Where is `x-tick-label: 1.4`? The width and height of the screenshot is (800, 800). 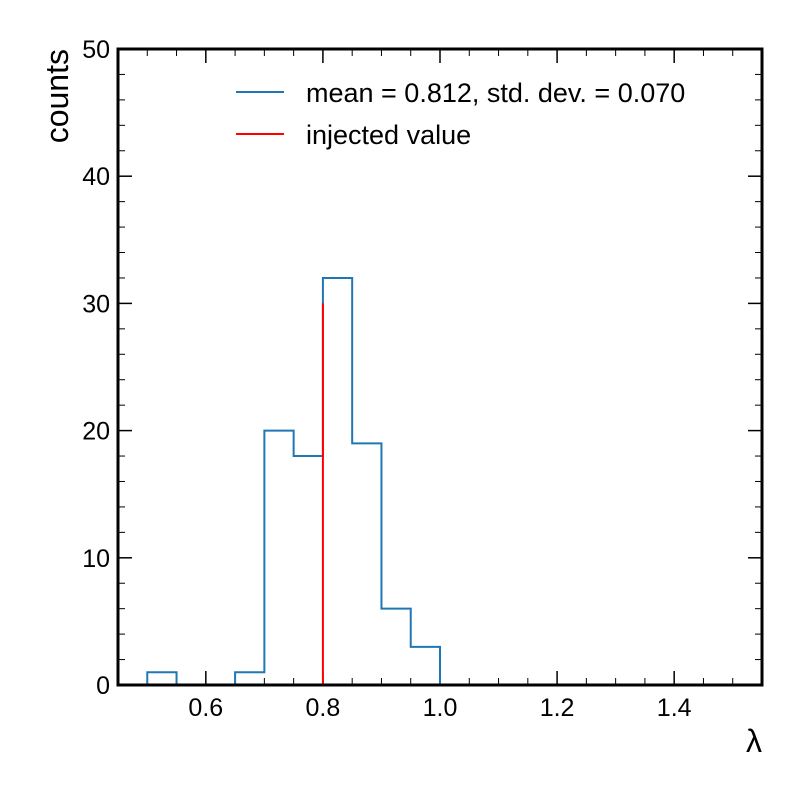
x-tick-label: 1.4 is located at coordinates (674, 708).